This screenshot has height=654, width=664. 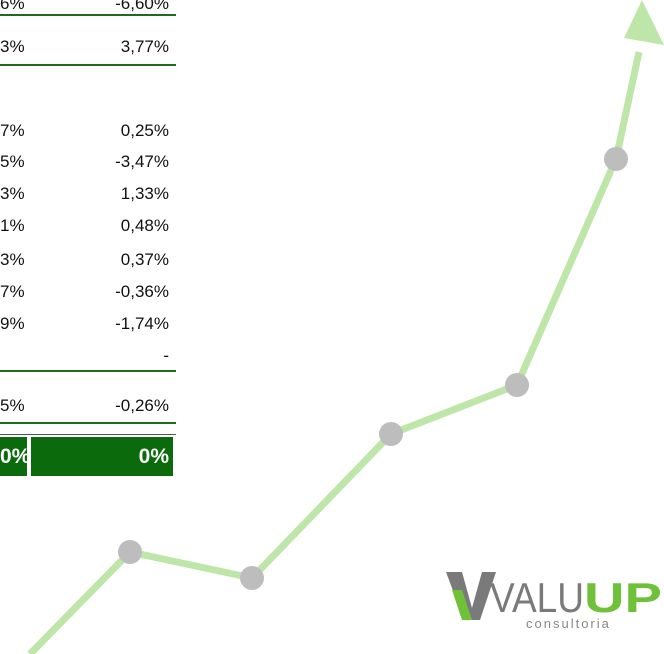 What do you see at coordinates (166, 355) in the screenshot?
I see `cell: -` at bounding box center [166, 355].